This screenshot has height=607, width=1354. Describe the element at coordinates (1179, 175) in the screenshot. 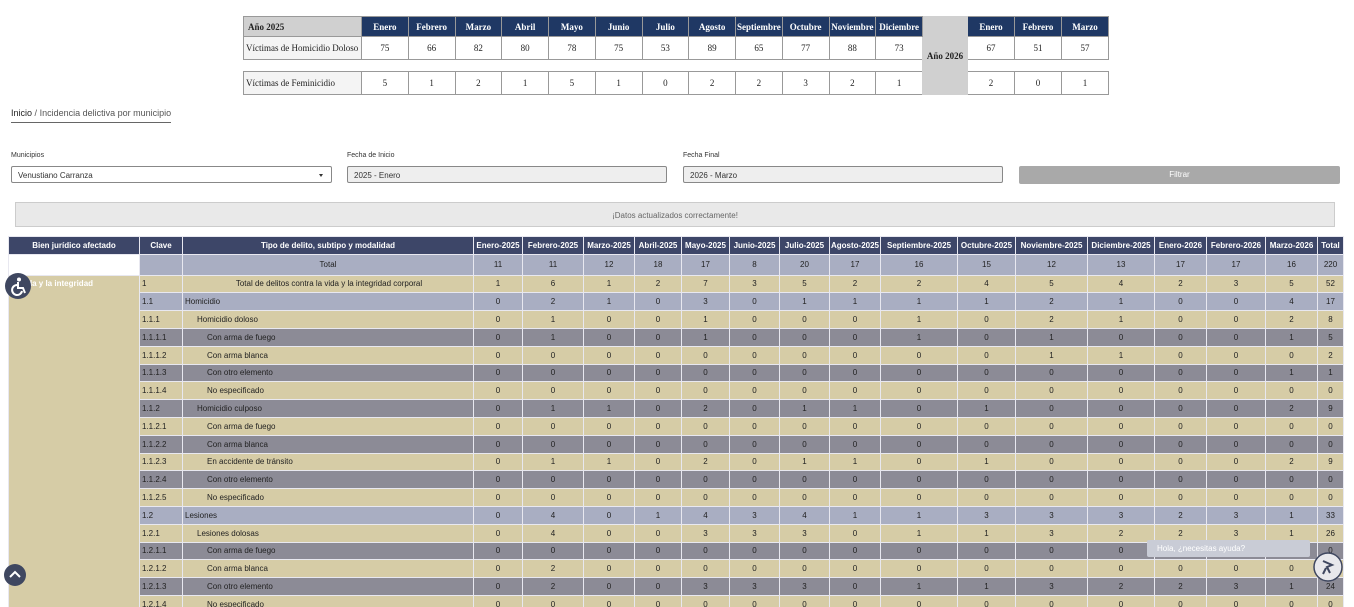

I see `filter-button: Filtrar` at that location.